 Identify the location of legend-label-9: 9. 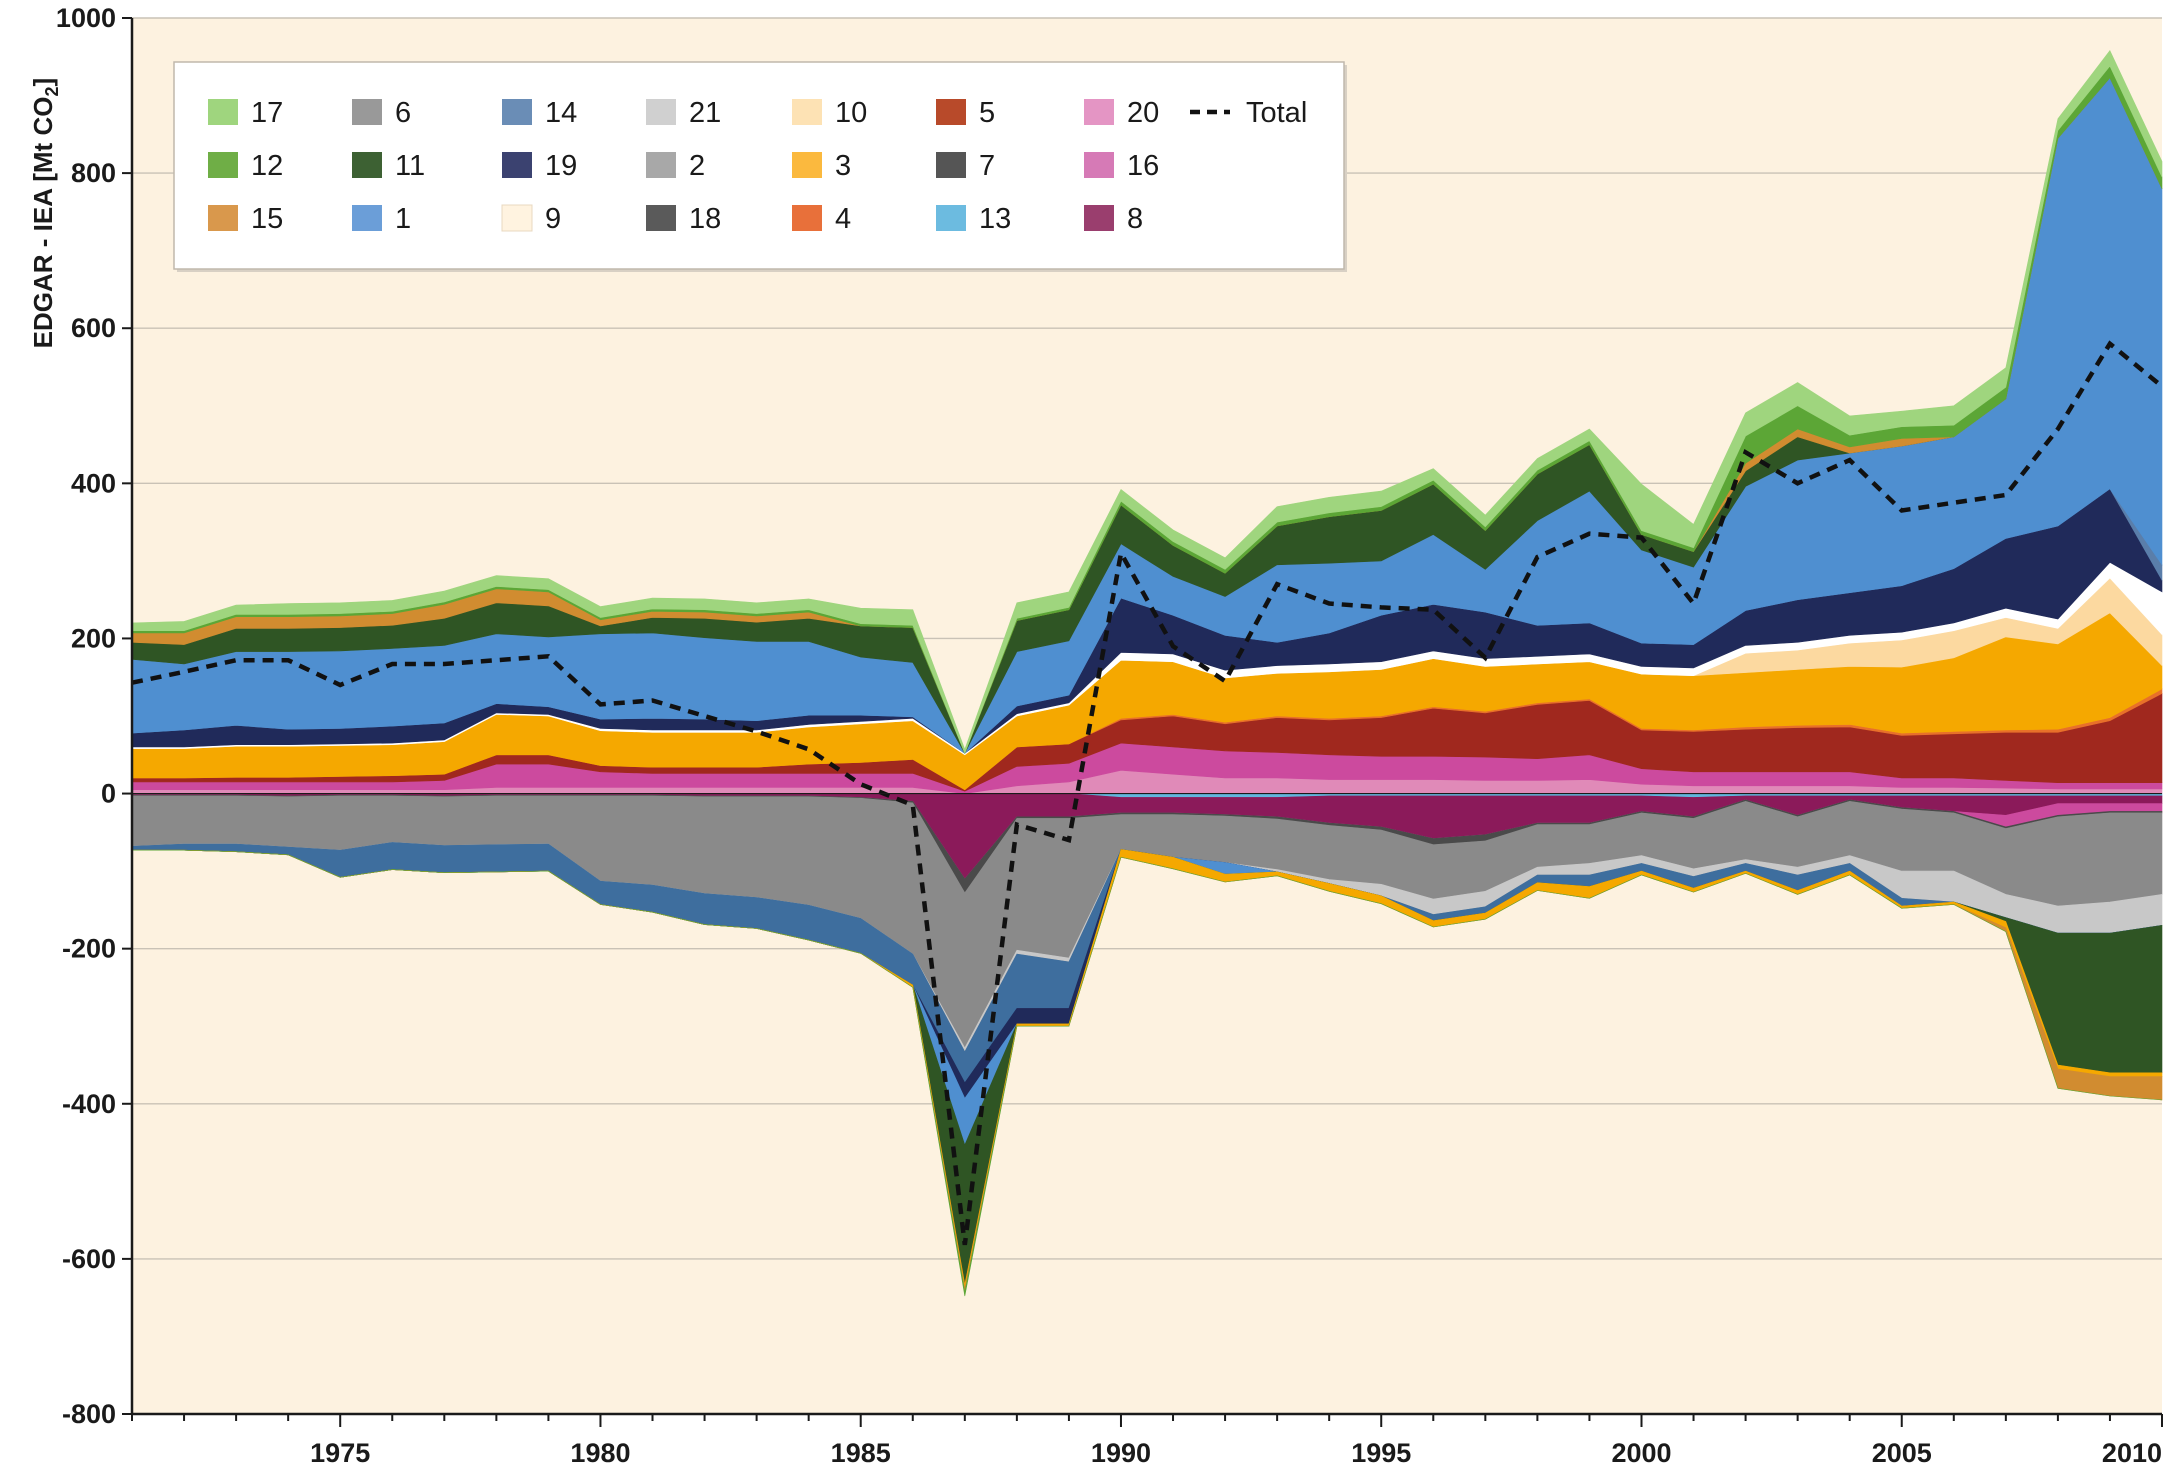
(553, 219).